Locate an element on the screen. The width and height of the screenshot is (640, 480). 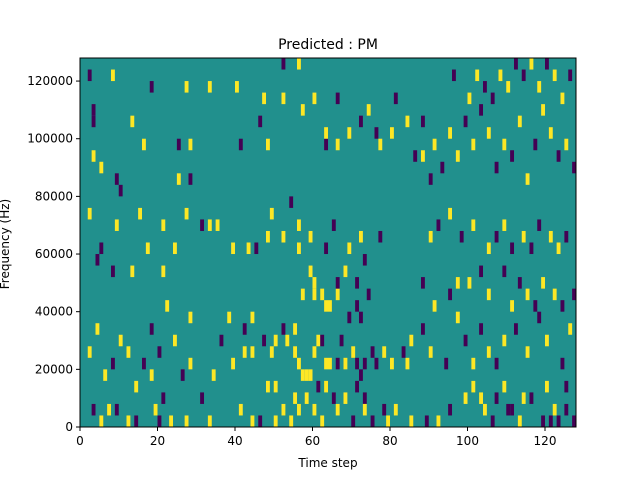
y-tick-label: 120000 is located at coordinates (50, 81).